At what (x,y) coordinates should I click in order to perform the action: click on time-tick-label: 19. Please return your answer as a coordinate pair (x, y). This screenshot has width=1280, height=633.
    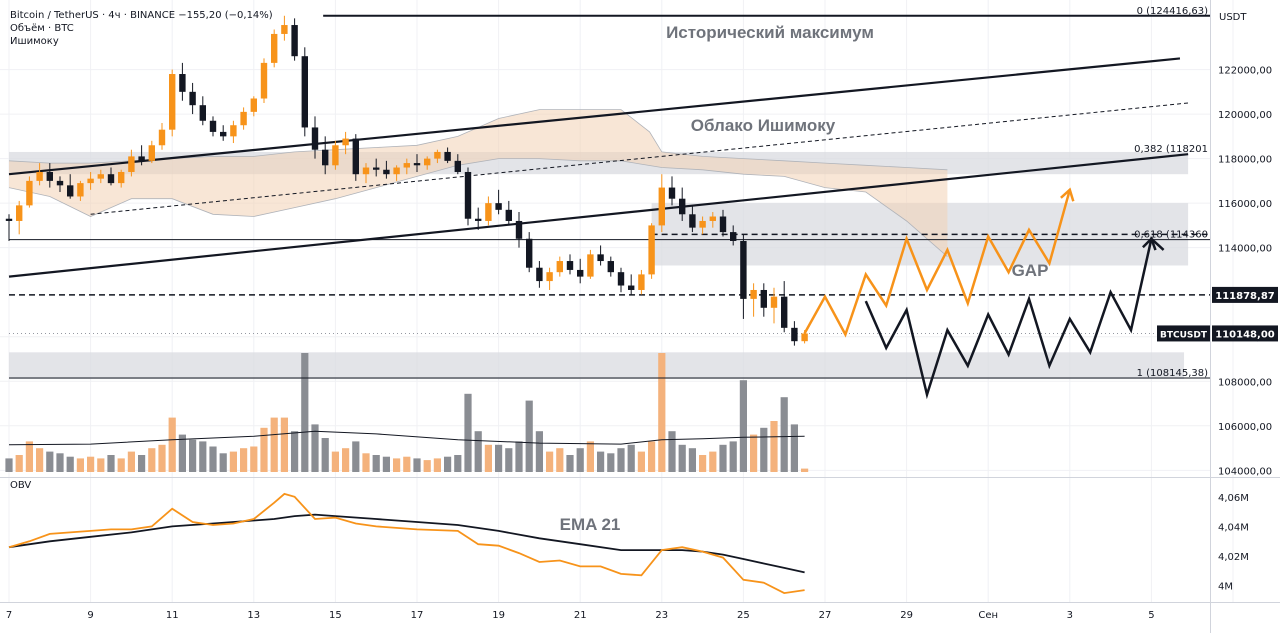
    Looking at the image, I should click on (498, 615).